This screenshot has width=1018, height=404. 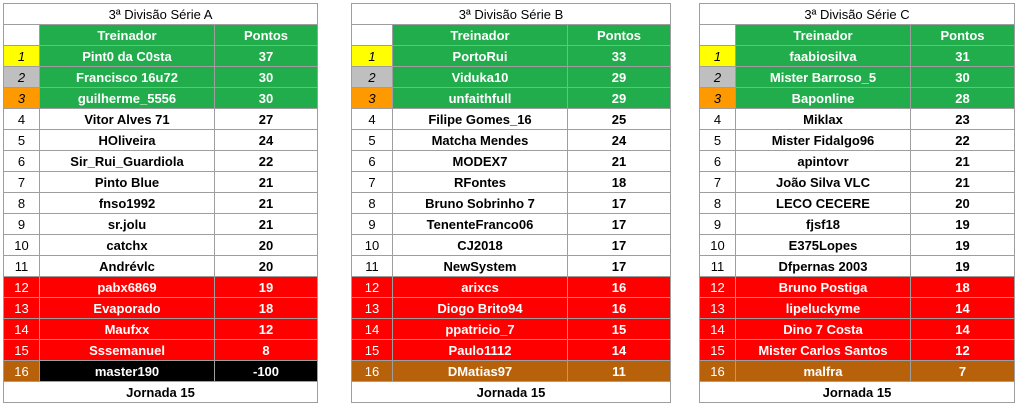 What do you see at coordinates (717, 161) in the screenshot?
I see `position-cell: 6` at bounding box center [717, 161].